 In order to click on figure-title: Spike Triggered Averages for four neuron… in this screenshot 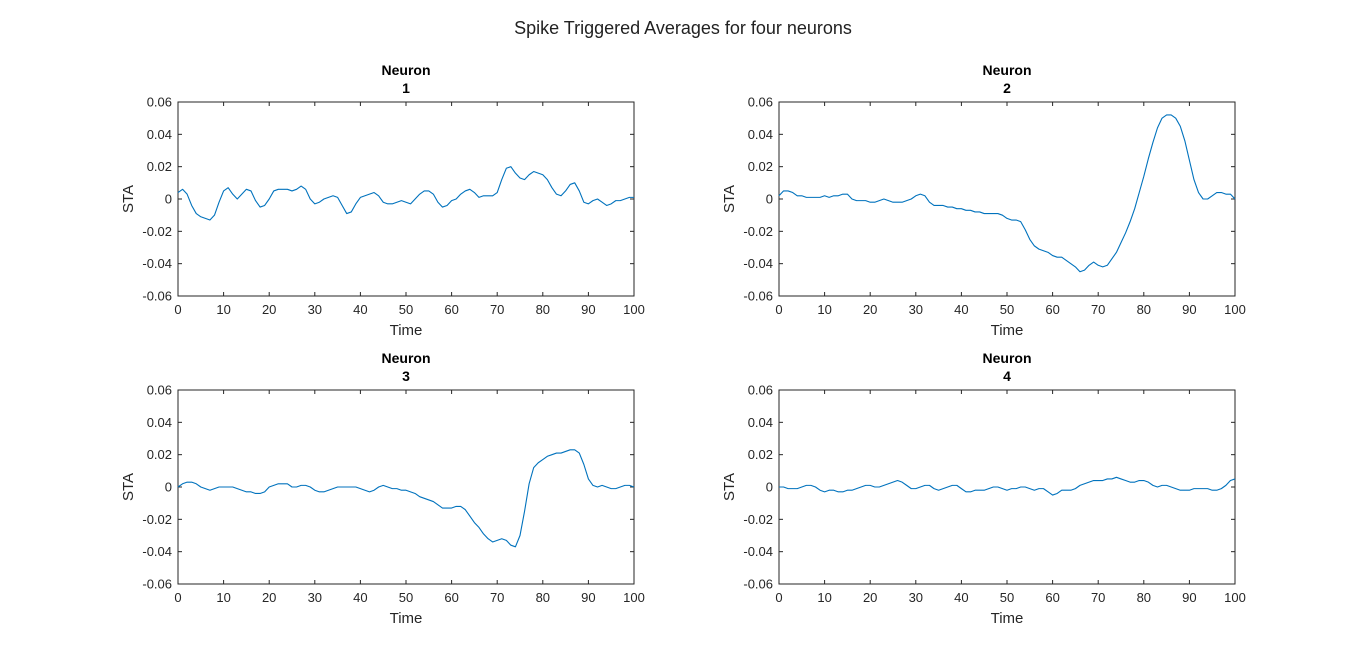, I will do `click(683, 28)`.